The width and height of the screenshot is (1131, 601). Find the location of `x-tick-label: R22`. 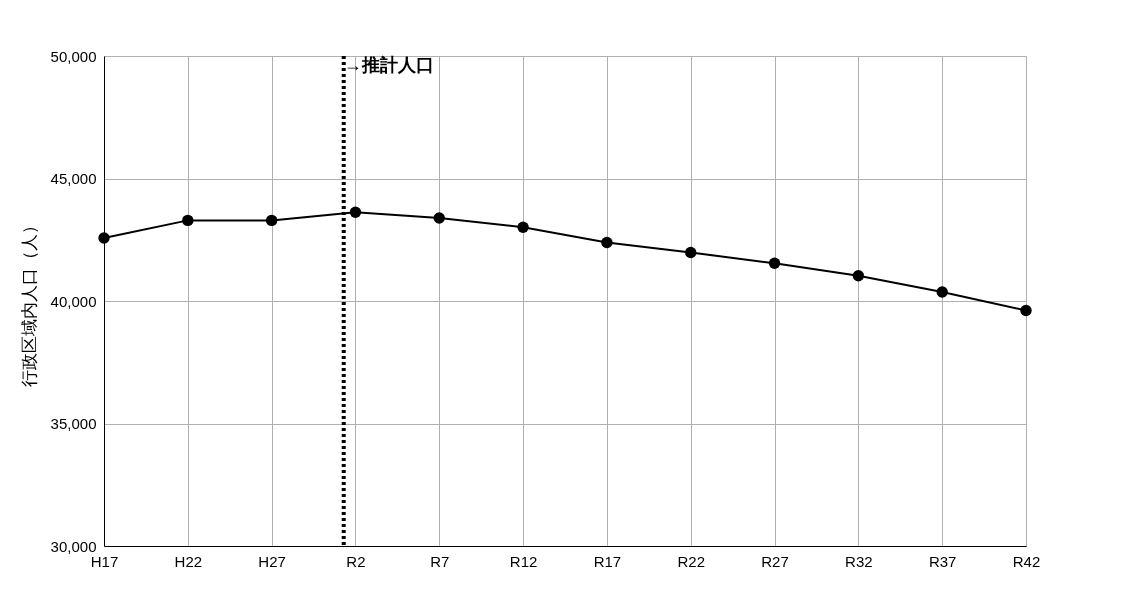

x-tick-label: R22 is located at coordinates (691, 561).